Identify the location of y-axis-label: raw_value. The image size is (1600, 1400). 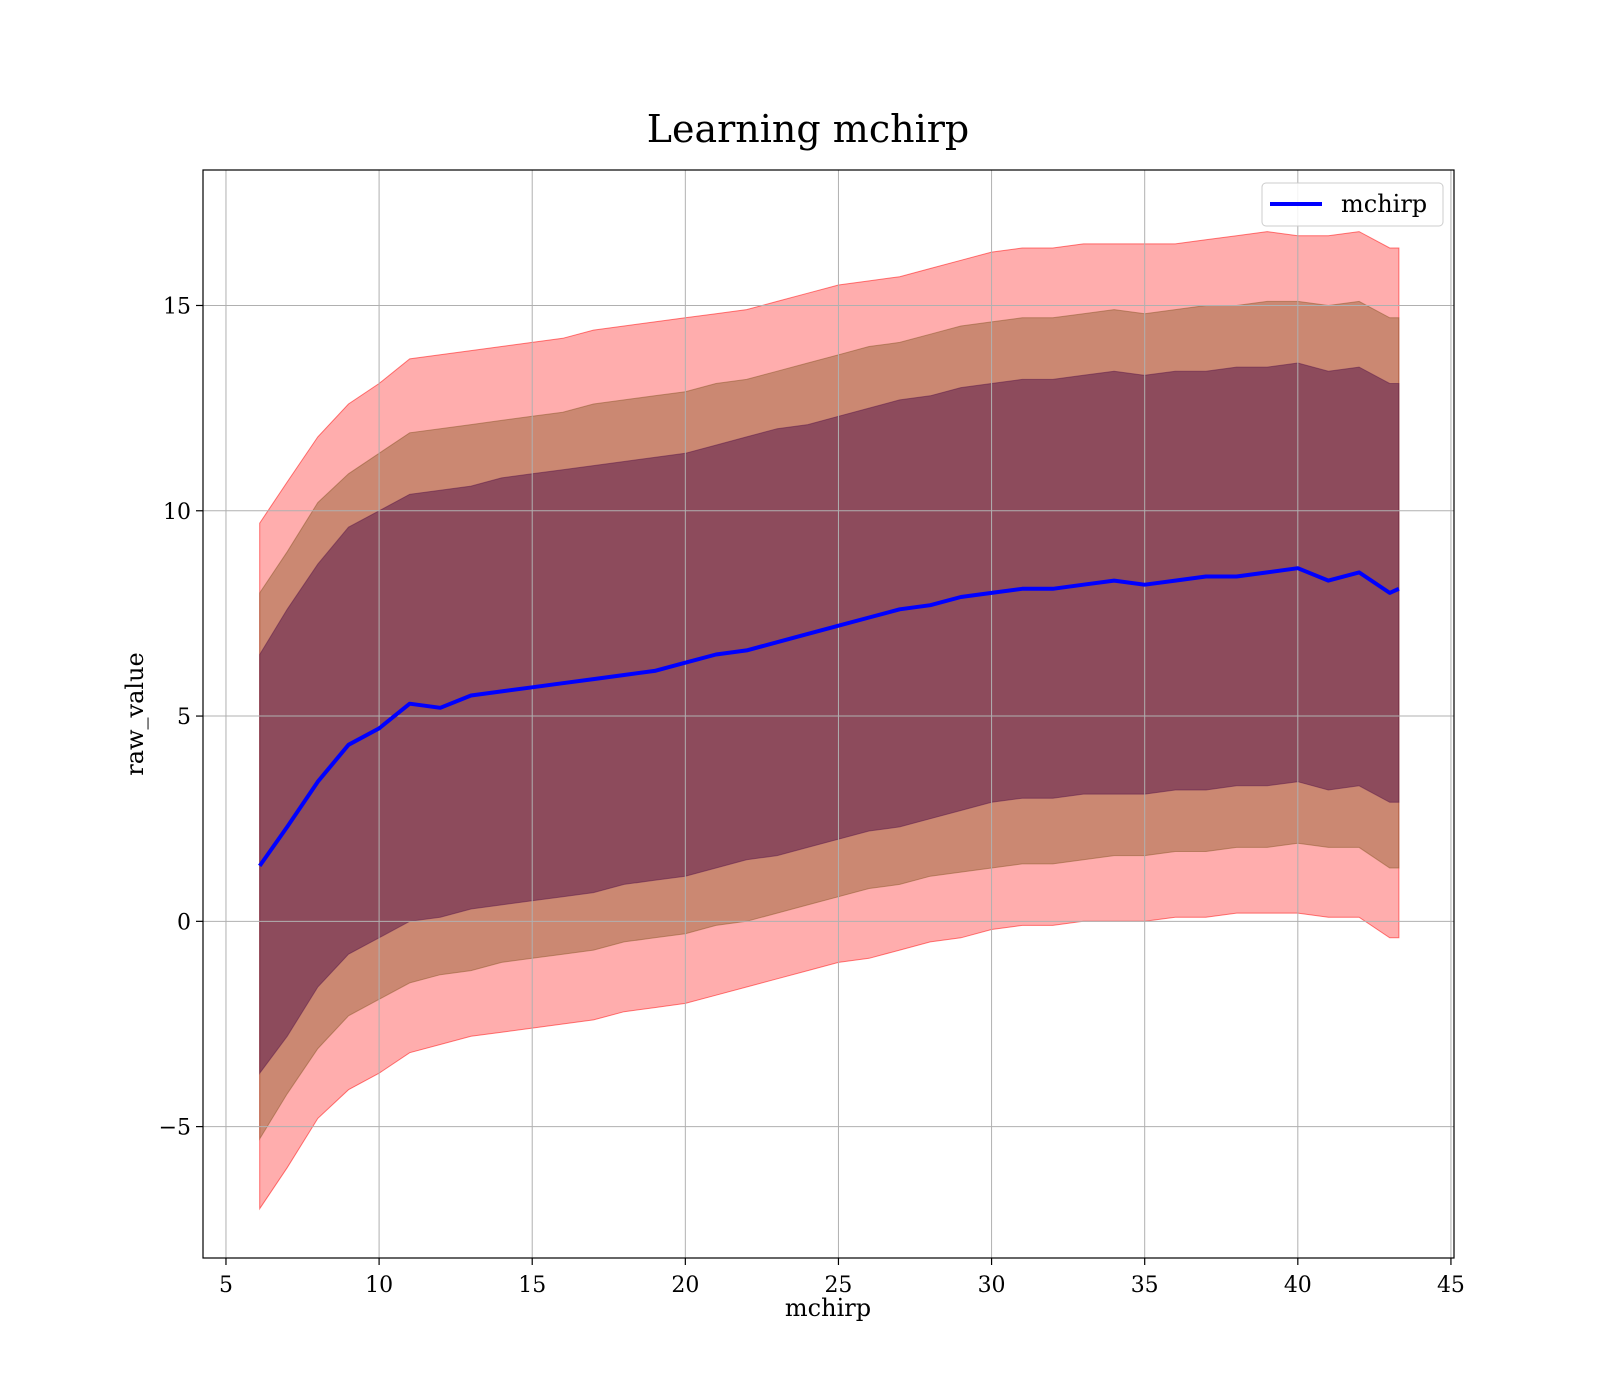
(135, 714).